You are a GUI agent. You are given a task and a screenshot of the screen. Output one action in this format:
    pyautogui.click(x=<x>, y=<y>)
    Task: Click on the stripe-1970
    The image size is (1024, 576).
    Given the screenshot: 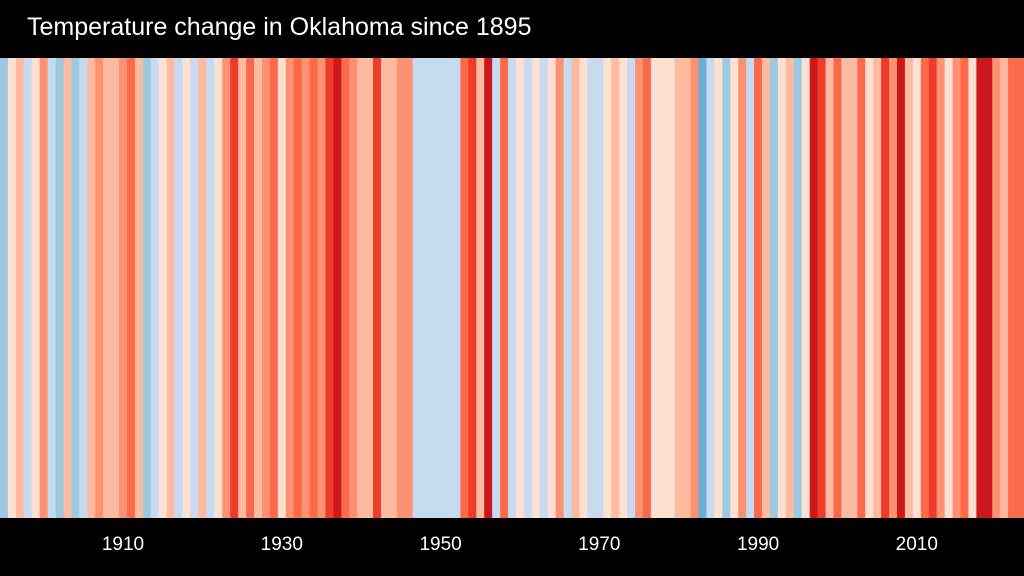 What is the action you would take?
    pyautogui.click(x=599, y=288)
    